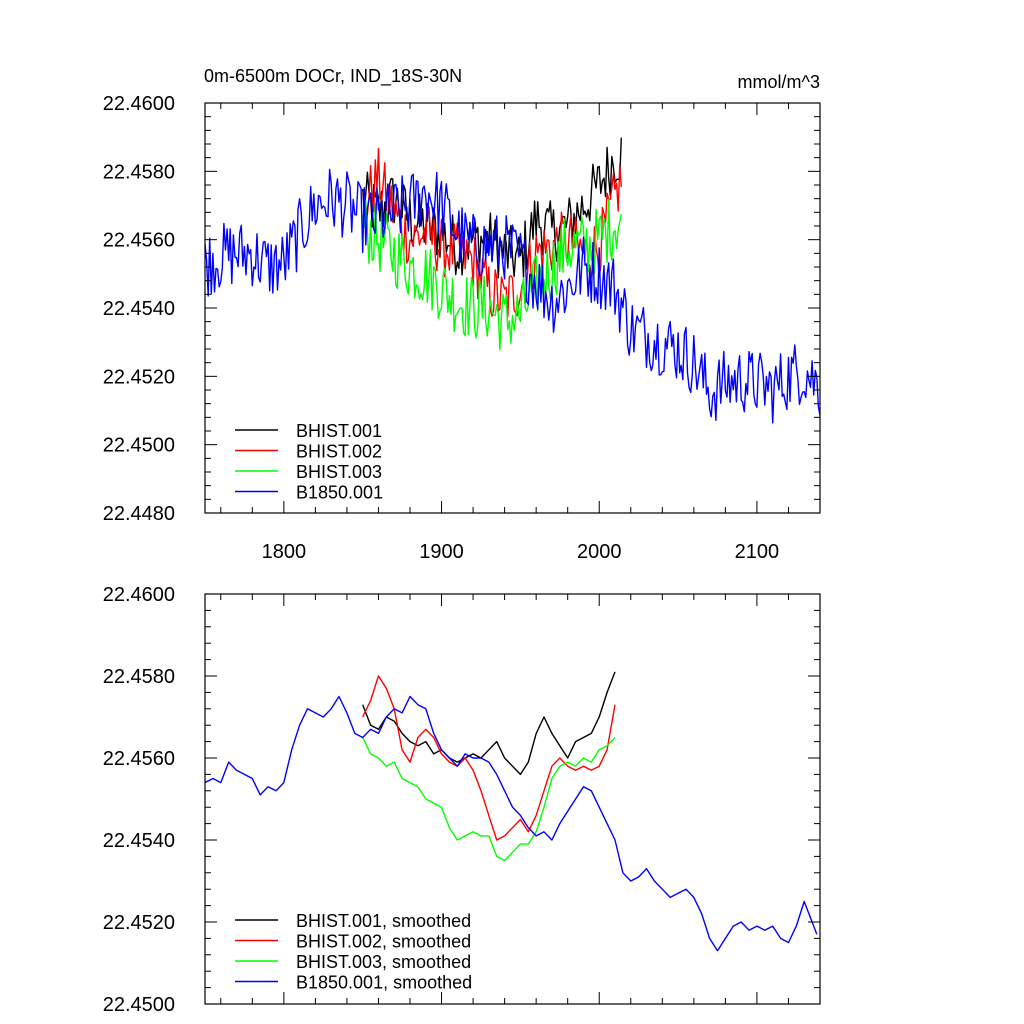  Describe the element at coordinates (339, 452) in the screenshot. I see `legend-label: BHIST.002` at that location.